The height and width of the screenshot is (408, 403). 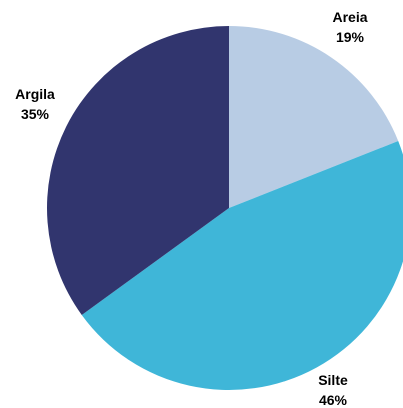 What do you see at coordinates (333, 380) in the screenshot?
I see `slice-label-silte: Silte` at bounding box center [333, 380].